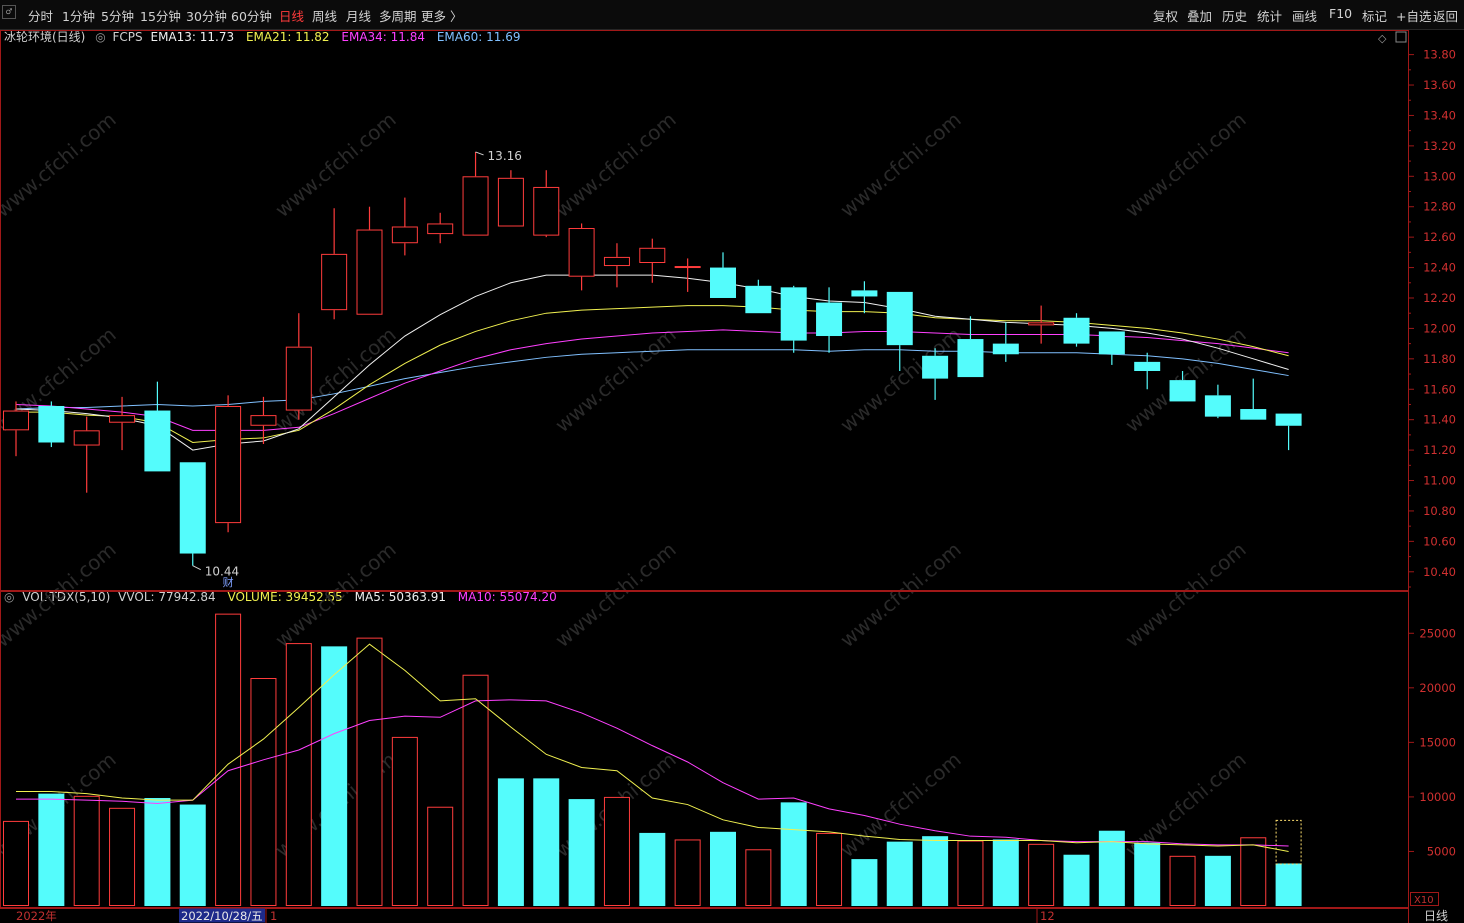 Image resolution: width=1464 pixels, height=923 pixels. I want to click on tab-period-7: 周线, so click(325, 16).